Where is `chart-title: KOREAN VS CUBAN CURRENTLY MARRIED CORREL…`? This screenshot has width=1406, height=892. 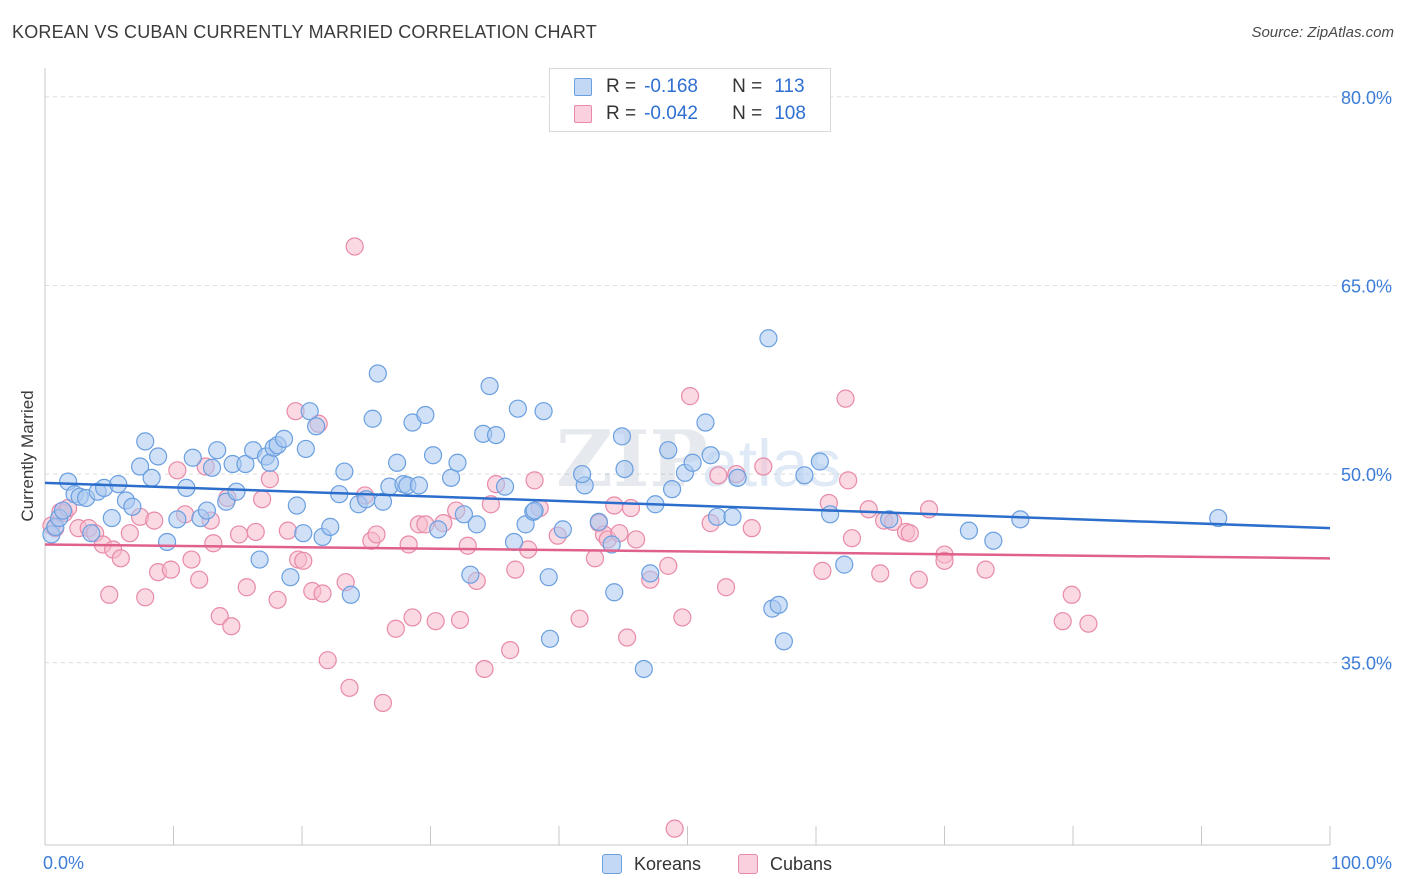
chart-title: KOREAN VS CUBAN CURRENTLY MARRIED CORREL… is located at coordinates (304, 32).